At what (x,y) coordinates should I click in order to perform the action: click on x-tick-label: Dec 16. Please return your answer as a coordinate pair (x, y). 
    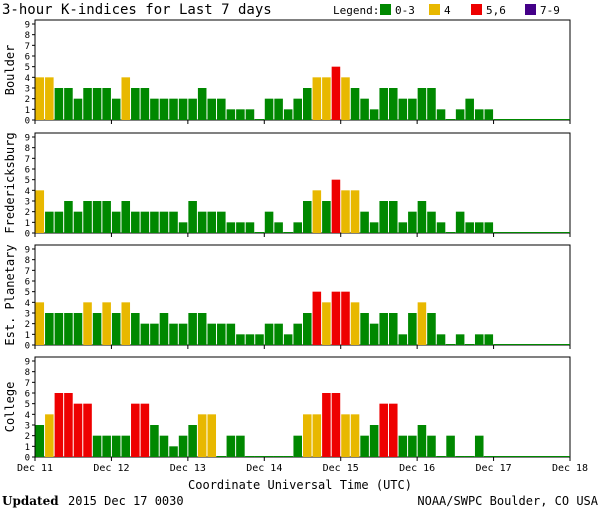
    Looking at the image, I should click on (417, 468).